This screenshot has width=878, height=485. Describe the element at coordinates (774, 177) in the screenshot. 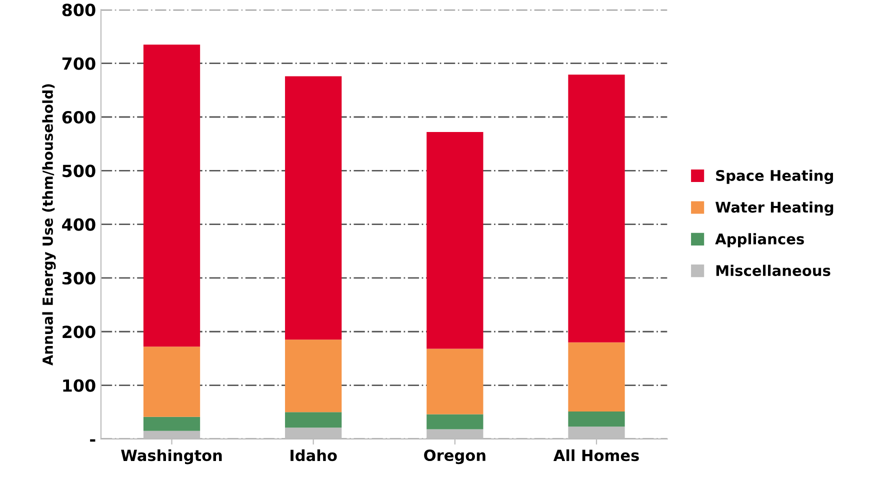

I see `legend-label: Space Heating` at that location.